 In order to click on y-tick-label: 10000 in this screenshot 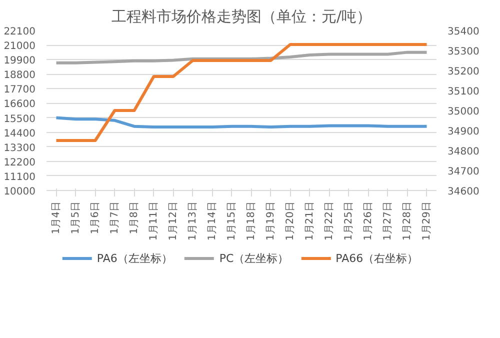, I will do `click(20, 192)`.